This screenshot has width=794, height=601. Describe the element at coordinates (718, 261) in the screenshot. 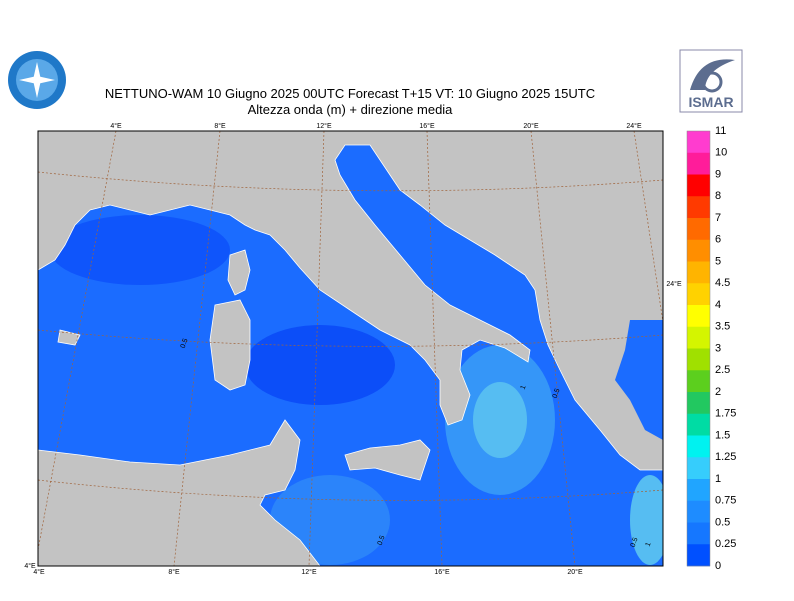

I see `colorbar-label: 5` at that location.